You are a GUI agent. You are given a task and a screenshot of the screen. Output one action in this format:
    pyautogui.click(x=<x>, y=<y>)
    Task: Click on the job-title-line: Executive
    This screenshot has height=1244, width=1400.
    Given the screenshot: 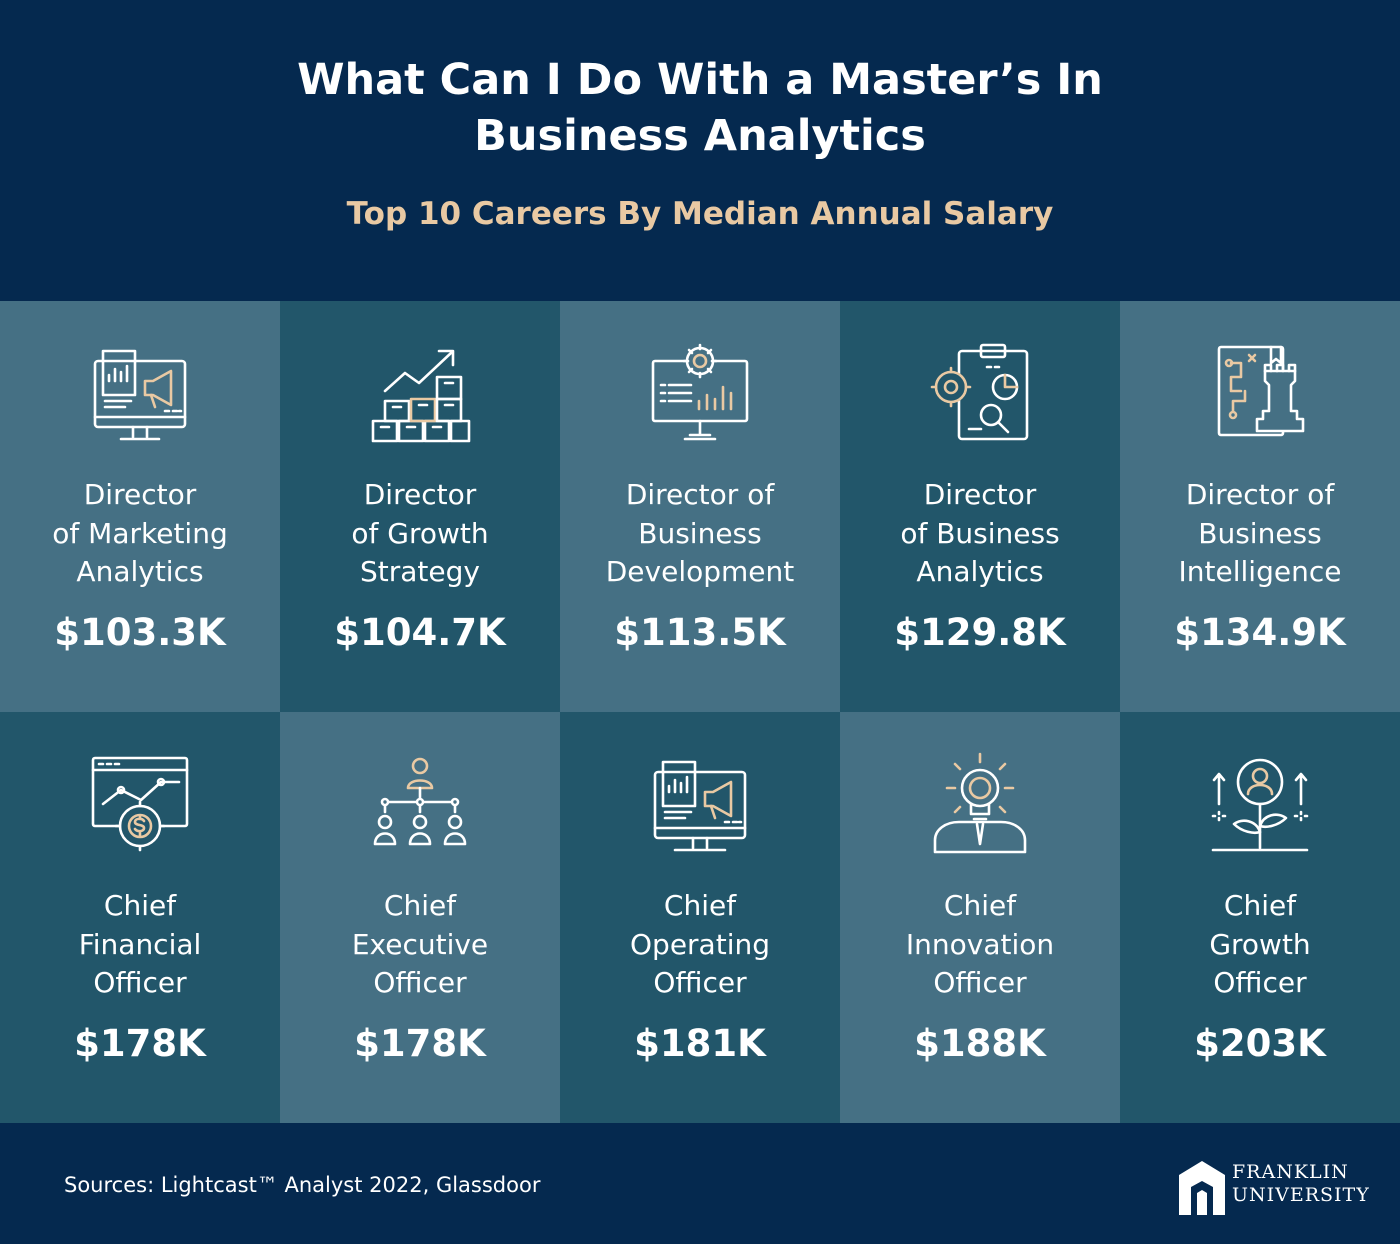 What is the action you would take?
    pyautogui.click(x=420, y=944)
    